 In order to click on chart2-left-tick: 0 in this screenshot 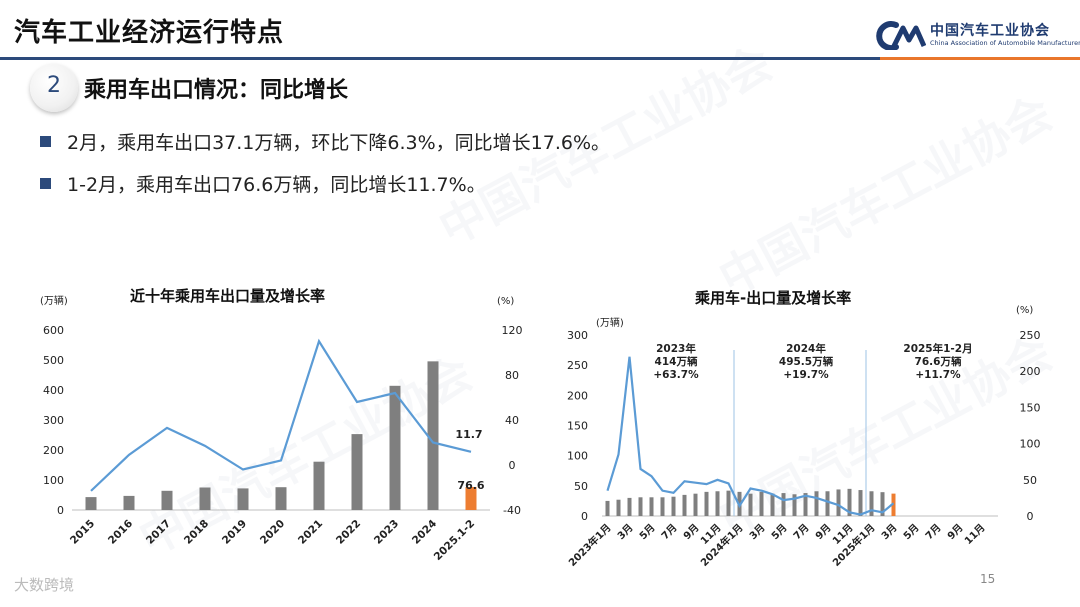, I will do `click(584, 516)`.